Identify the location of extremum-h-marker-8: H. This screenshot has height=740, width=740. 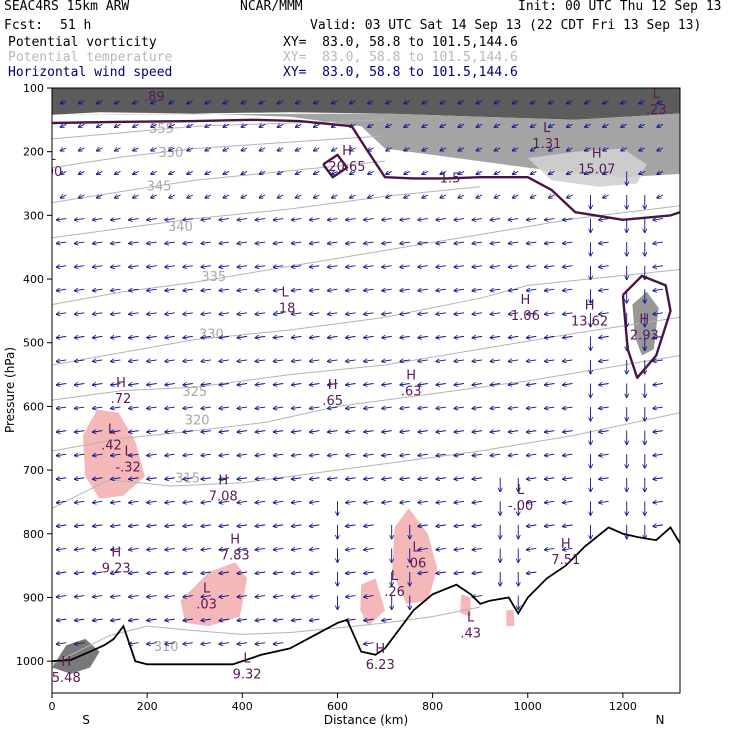
(644, 319).